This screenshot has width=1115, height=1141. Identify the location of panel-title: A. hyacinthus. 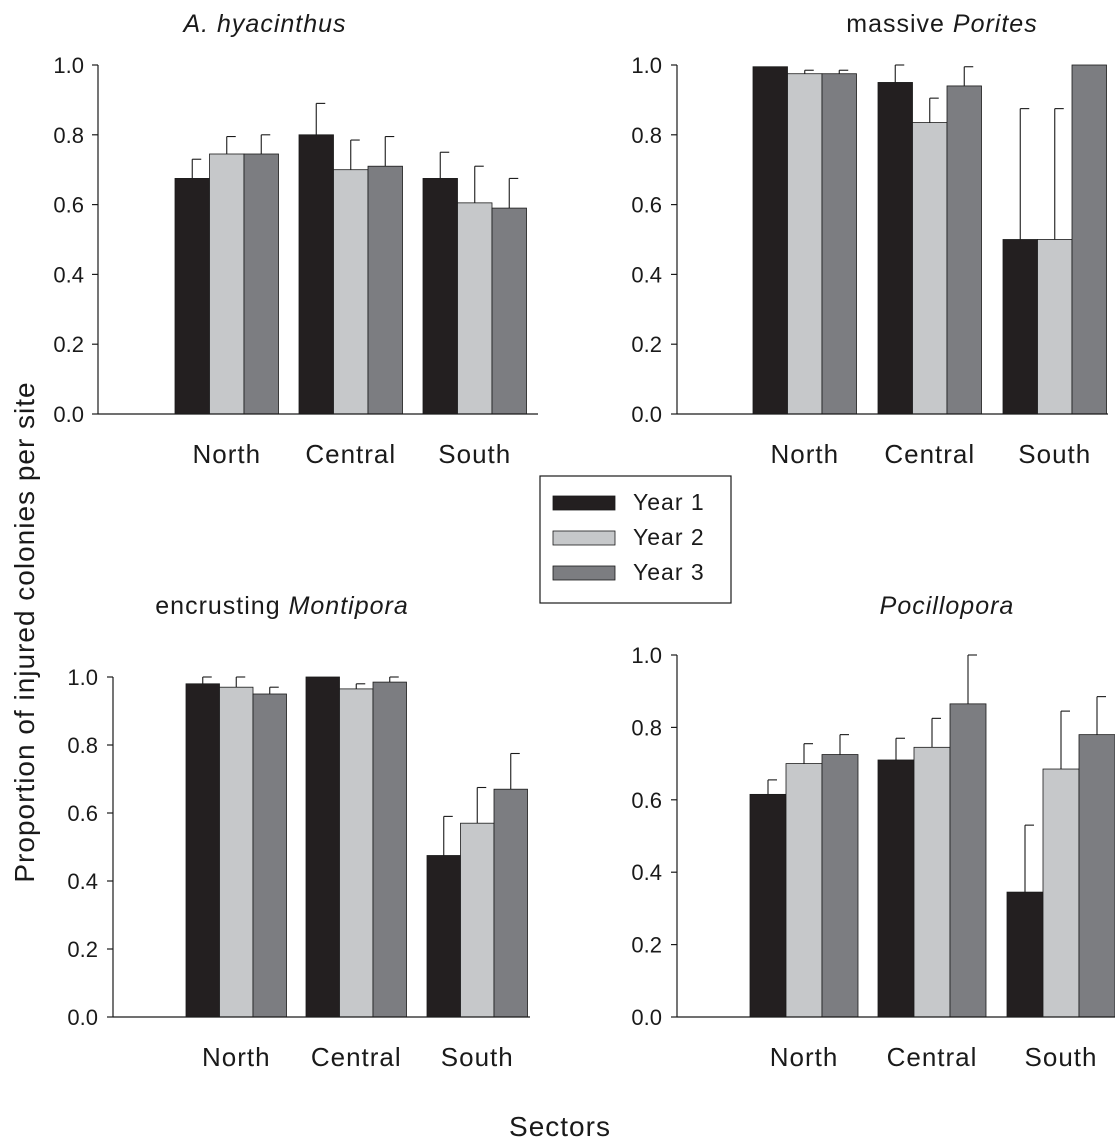
(263, 24).